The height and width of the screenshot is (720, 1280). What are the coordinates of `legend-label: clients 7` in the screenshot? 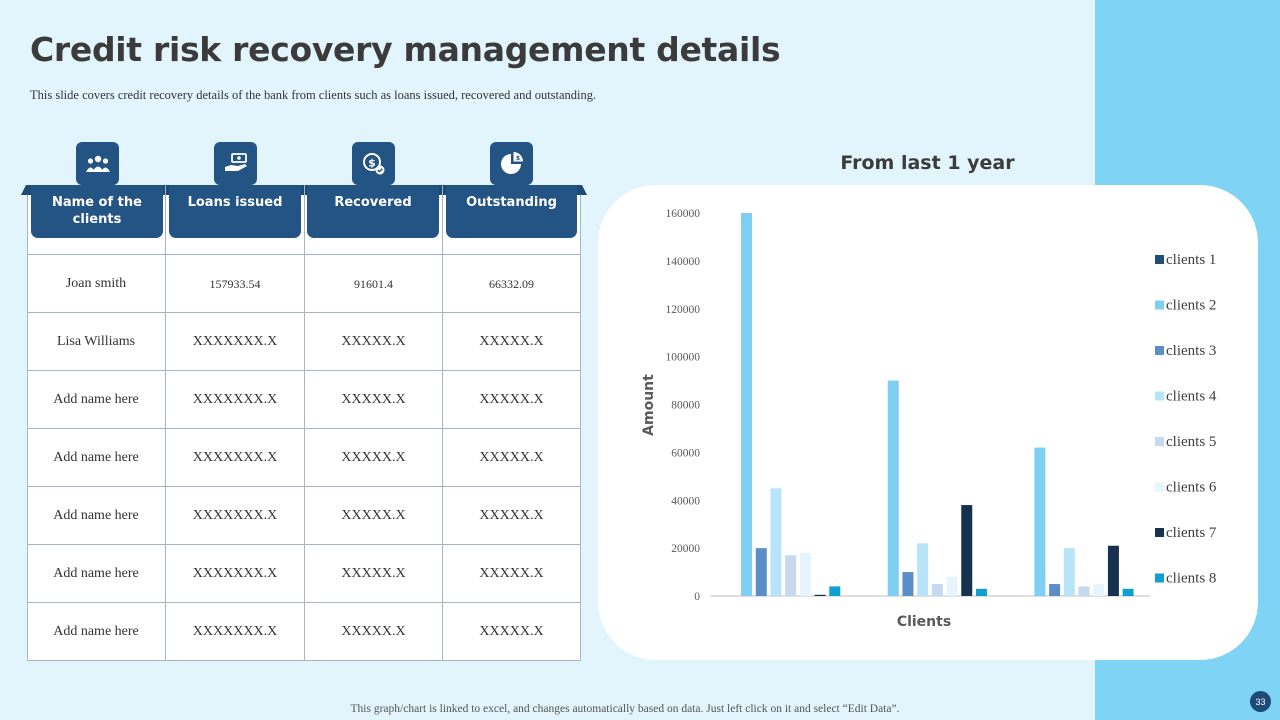 It's located at (1191, 533).